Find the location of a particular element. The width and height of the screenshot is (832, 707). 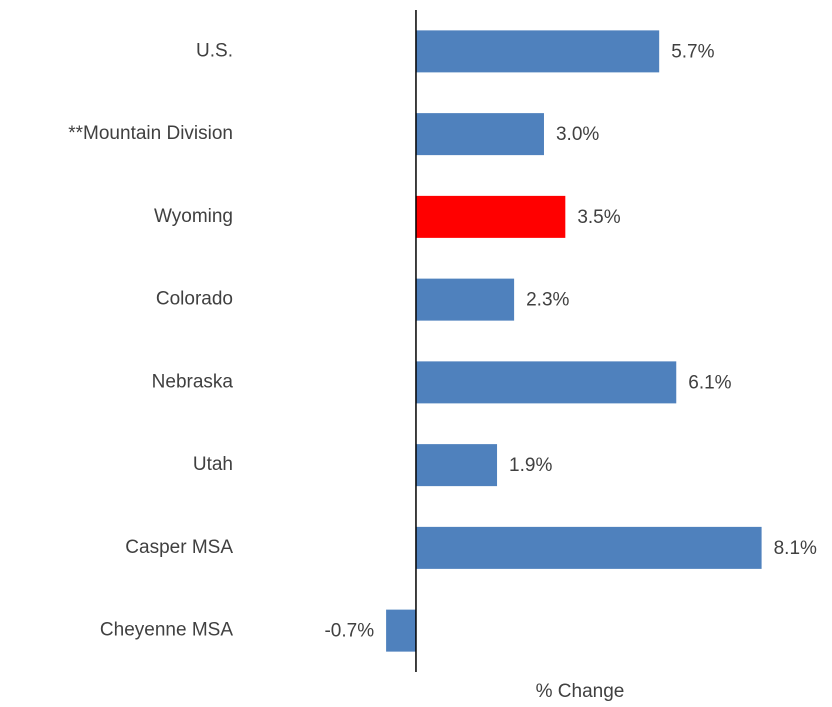

value-label: 2.3% is located at coordinates (547, 300).